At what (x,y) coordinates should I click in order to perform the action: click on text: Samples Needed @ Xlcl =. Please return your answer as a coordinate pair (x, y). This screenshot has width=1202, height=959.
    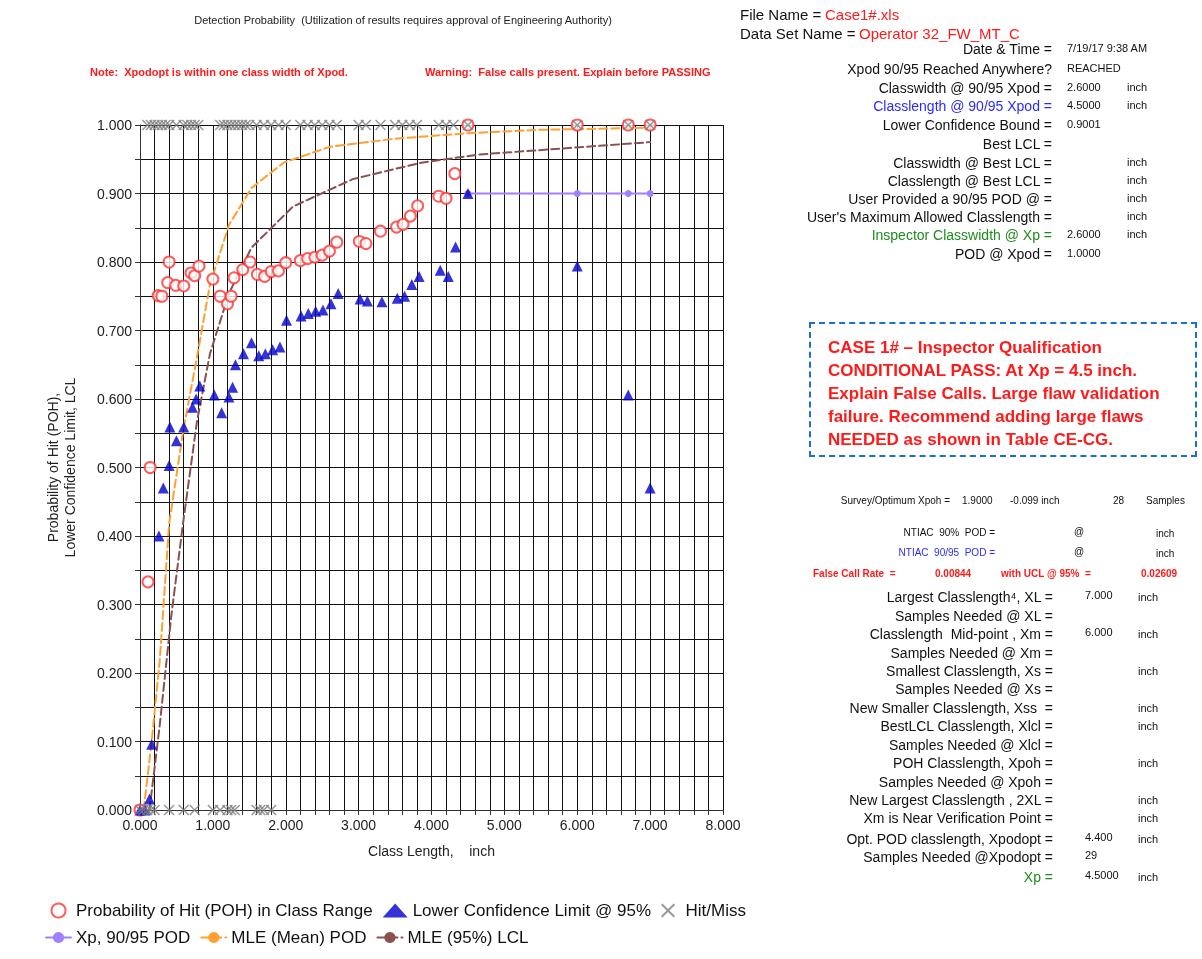
    Looking at the image, I should click on (970, 745).